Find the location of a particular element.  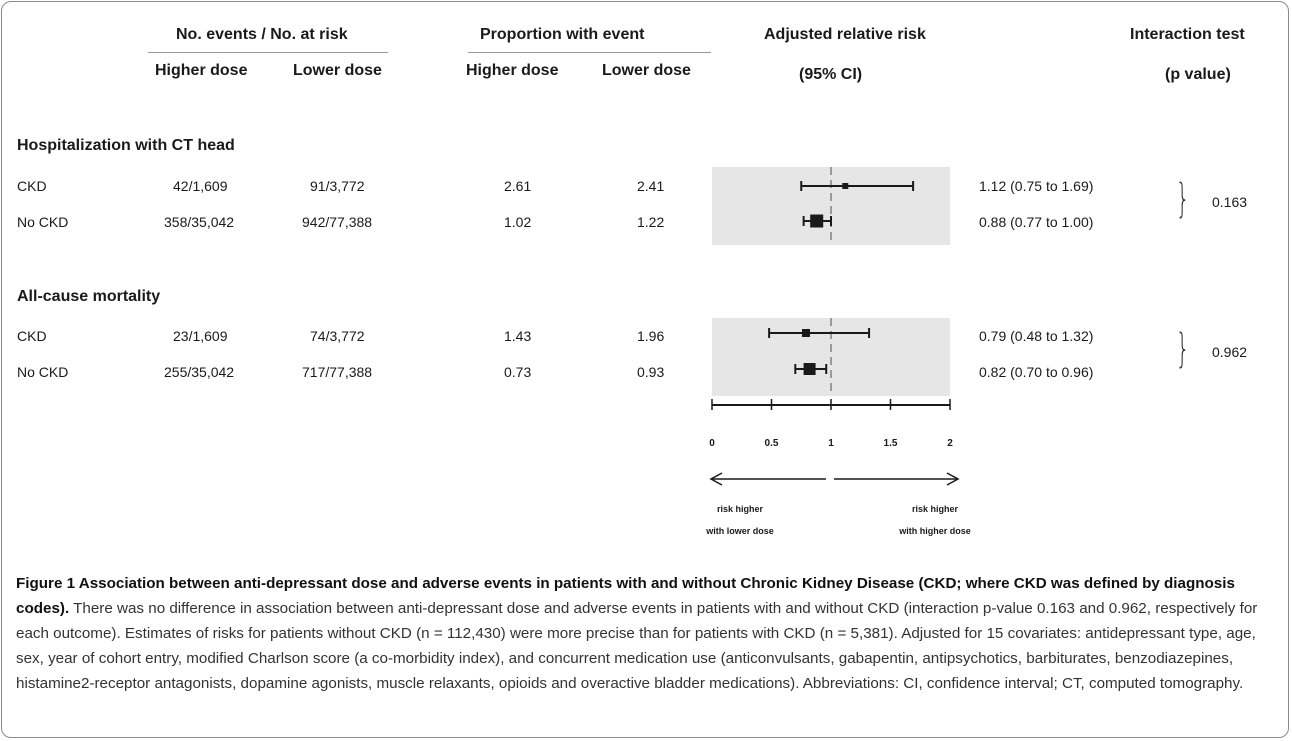

row-prop-lower: 1.22 is located at coordinates (651, 222).